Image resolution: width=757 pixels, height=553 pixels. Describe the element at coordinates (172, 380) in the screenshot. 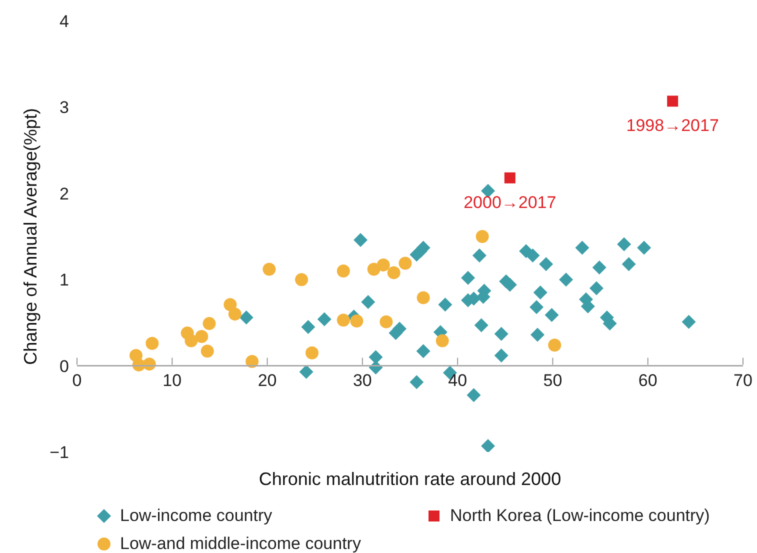

I see `x-tick-label: 10` at that location.